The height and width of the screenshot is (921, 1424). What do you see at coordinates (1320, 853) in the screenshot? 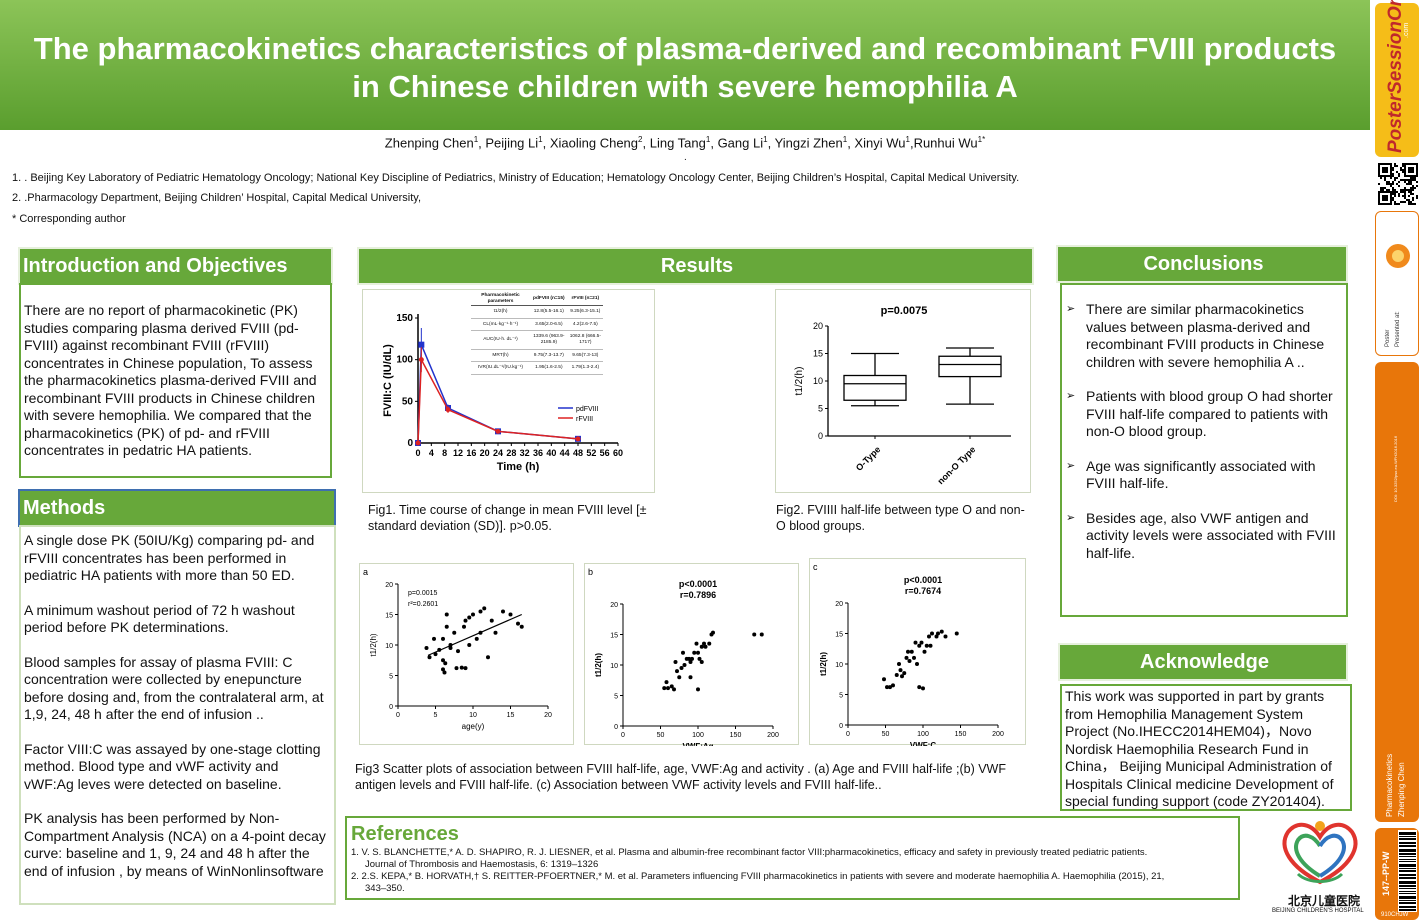
I see `hospital-emblem-icon` at bounding box center [1320, 853].